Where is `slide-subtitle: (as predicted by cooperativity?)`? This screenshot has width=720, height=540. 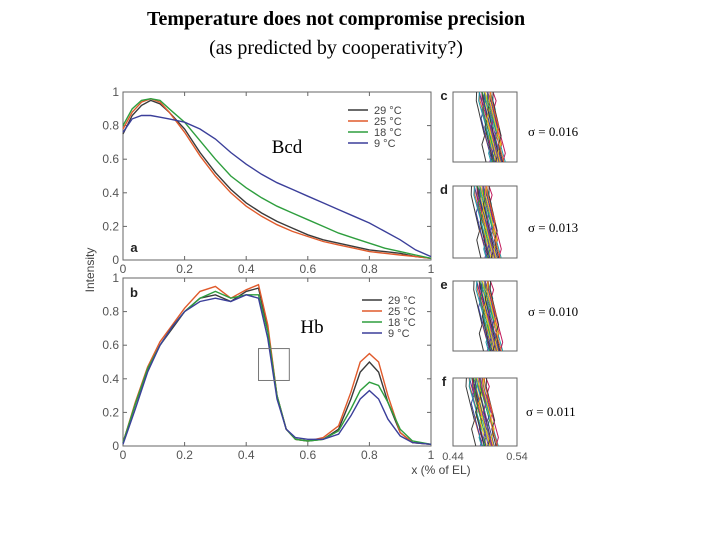
slide-subtitle: (as predicted by cooperativity?) is located at coordinates (336, 48).